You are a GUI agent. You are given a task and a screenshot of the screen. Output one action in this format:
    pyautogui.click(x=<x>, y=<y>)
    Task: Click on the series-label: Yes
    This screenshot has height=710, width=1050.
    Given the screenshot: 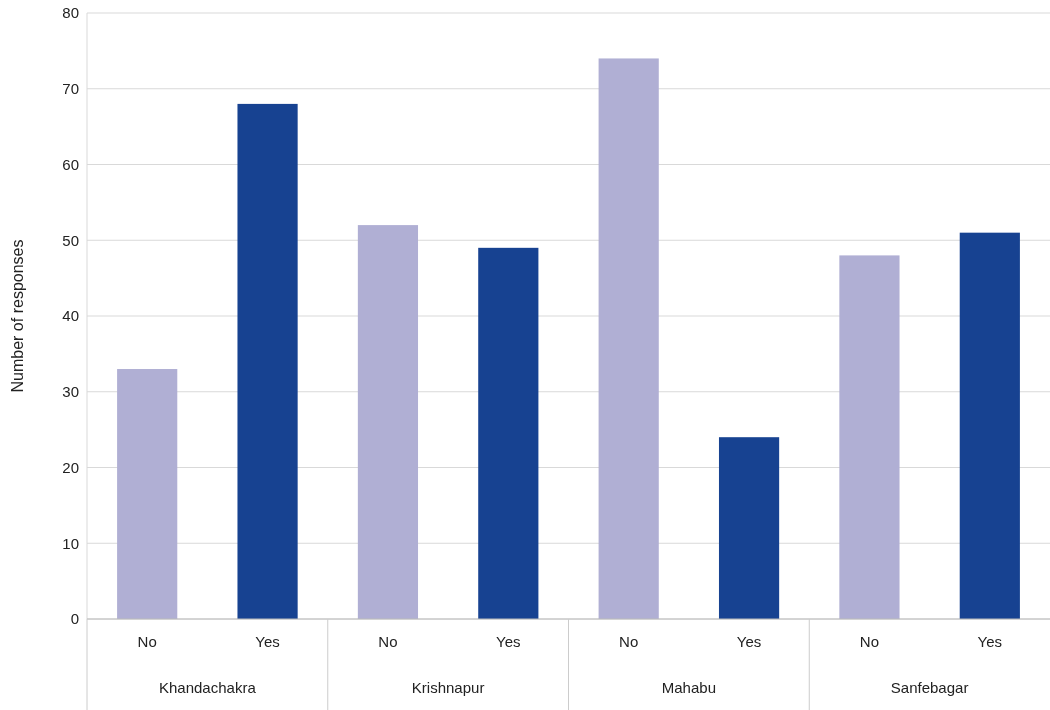 What is the action you would take?
    pyautogui.click(x=267, y=641)
    